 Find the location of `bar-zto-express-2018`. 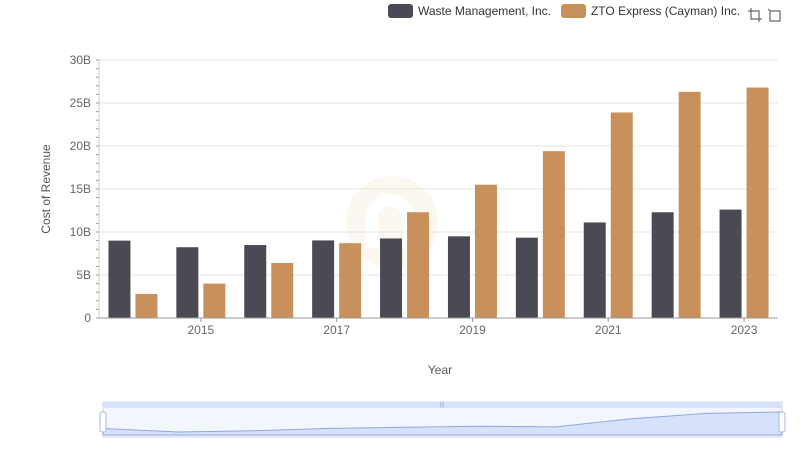

bar-zto-express-2018 is located at coordinates (418, 265).